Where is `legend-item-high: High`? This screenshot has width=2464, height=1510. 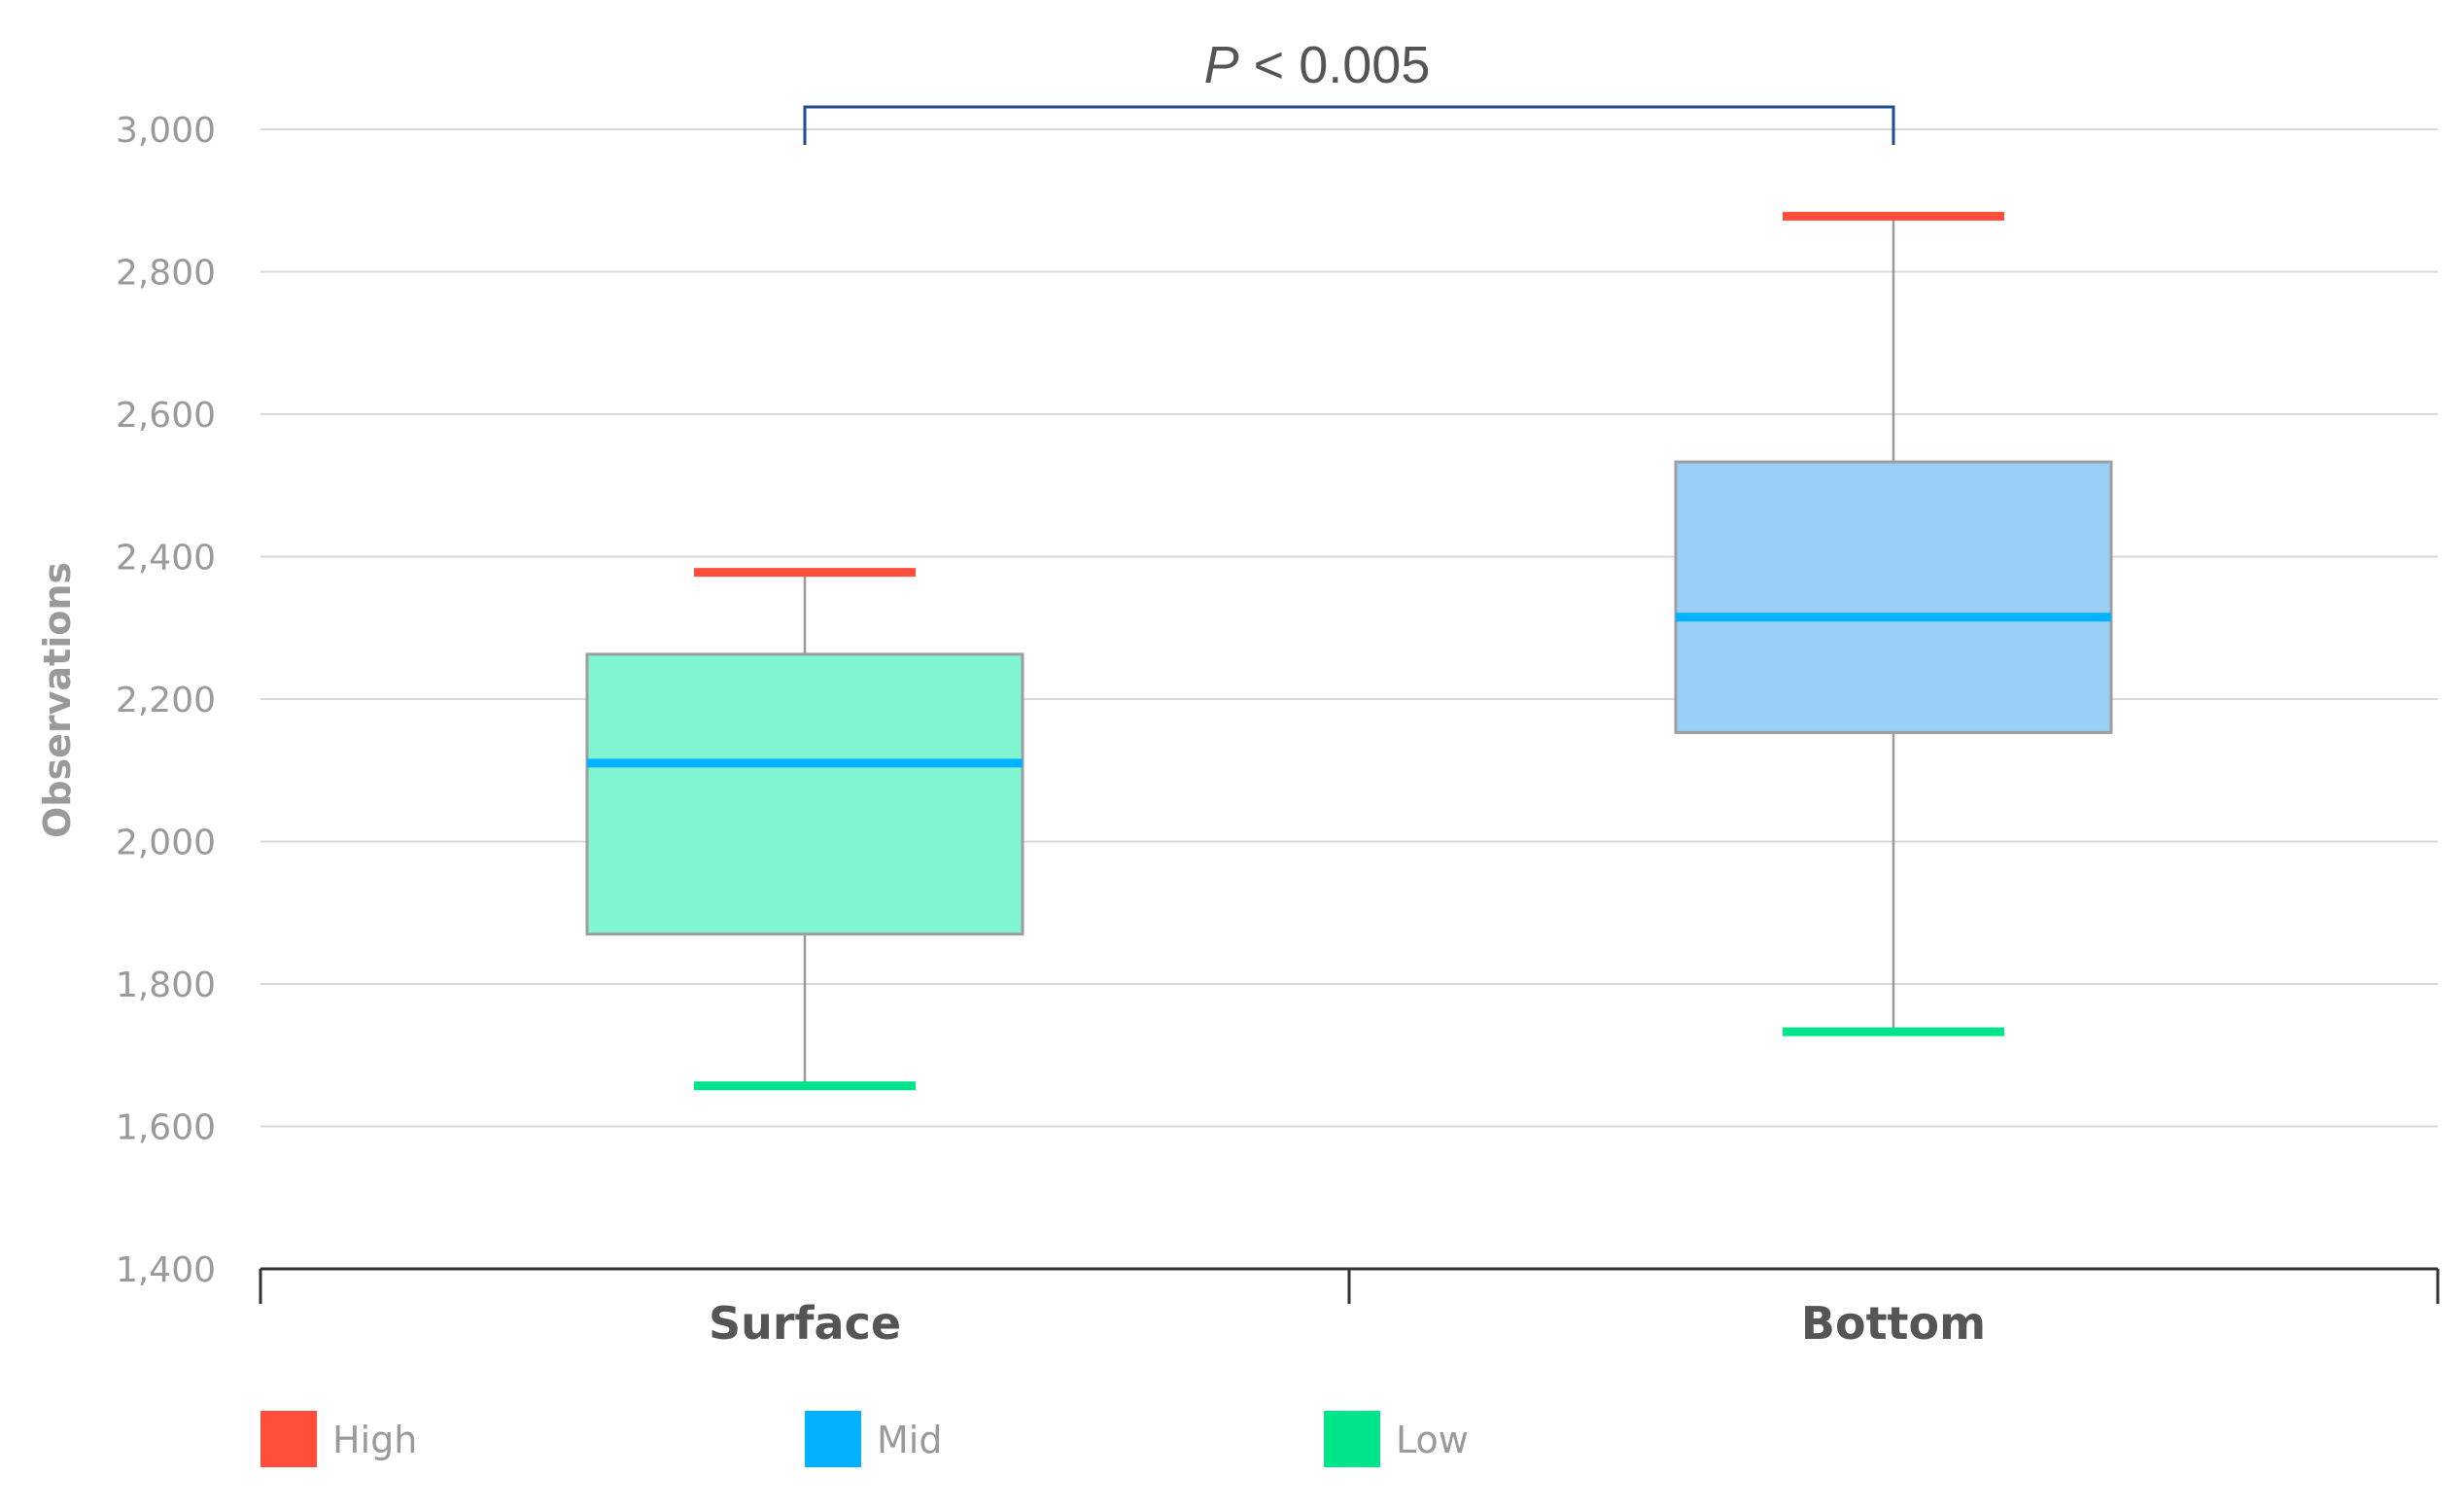 legend-item-high: High is located at coordinates (338, 1439).